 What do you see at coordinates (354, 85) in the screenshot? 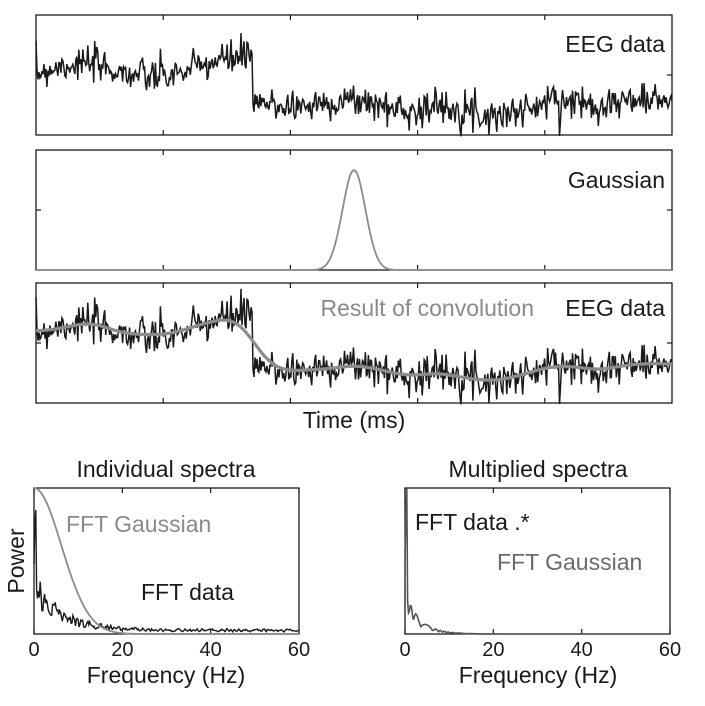
I see `eeg-data-line` at bounding box center [354, 85].